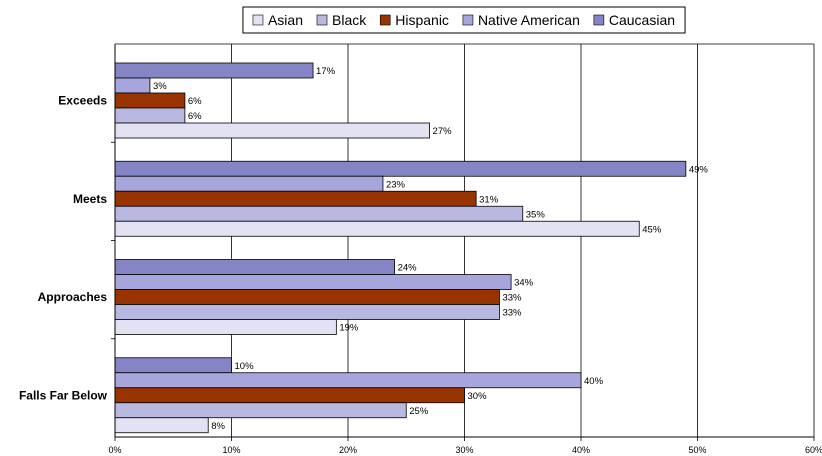 The width and height of the screenshot is (822, 456). Describe the element at coordinates (652, 229) in the screenshot. I see `data-label: 45%` at that location.